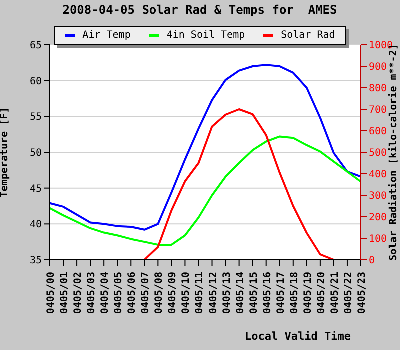 This screenshot has width=400, height=350. Describe the element at coordinates (146, 293) in the screenshot. I see `x-tick-label: 0405/07` at that location.